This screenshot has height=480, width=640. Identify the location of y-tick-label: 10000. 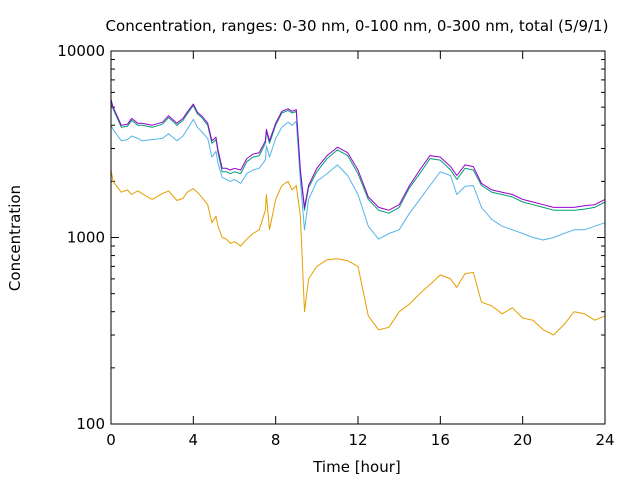
(81, 51).